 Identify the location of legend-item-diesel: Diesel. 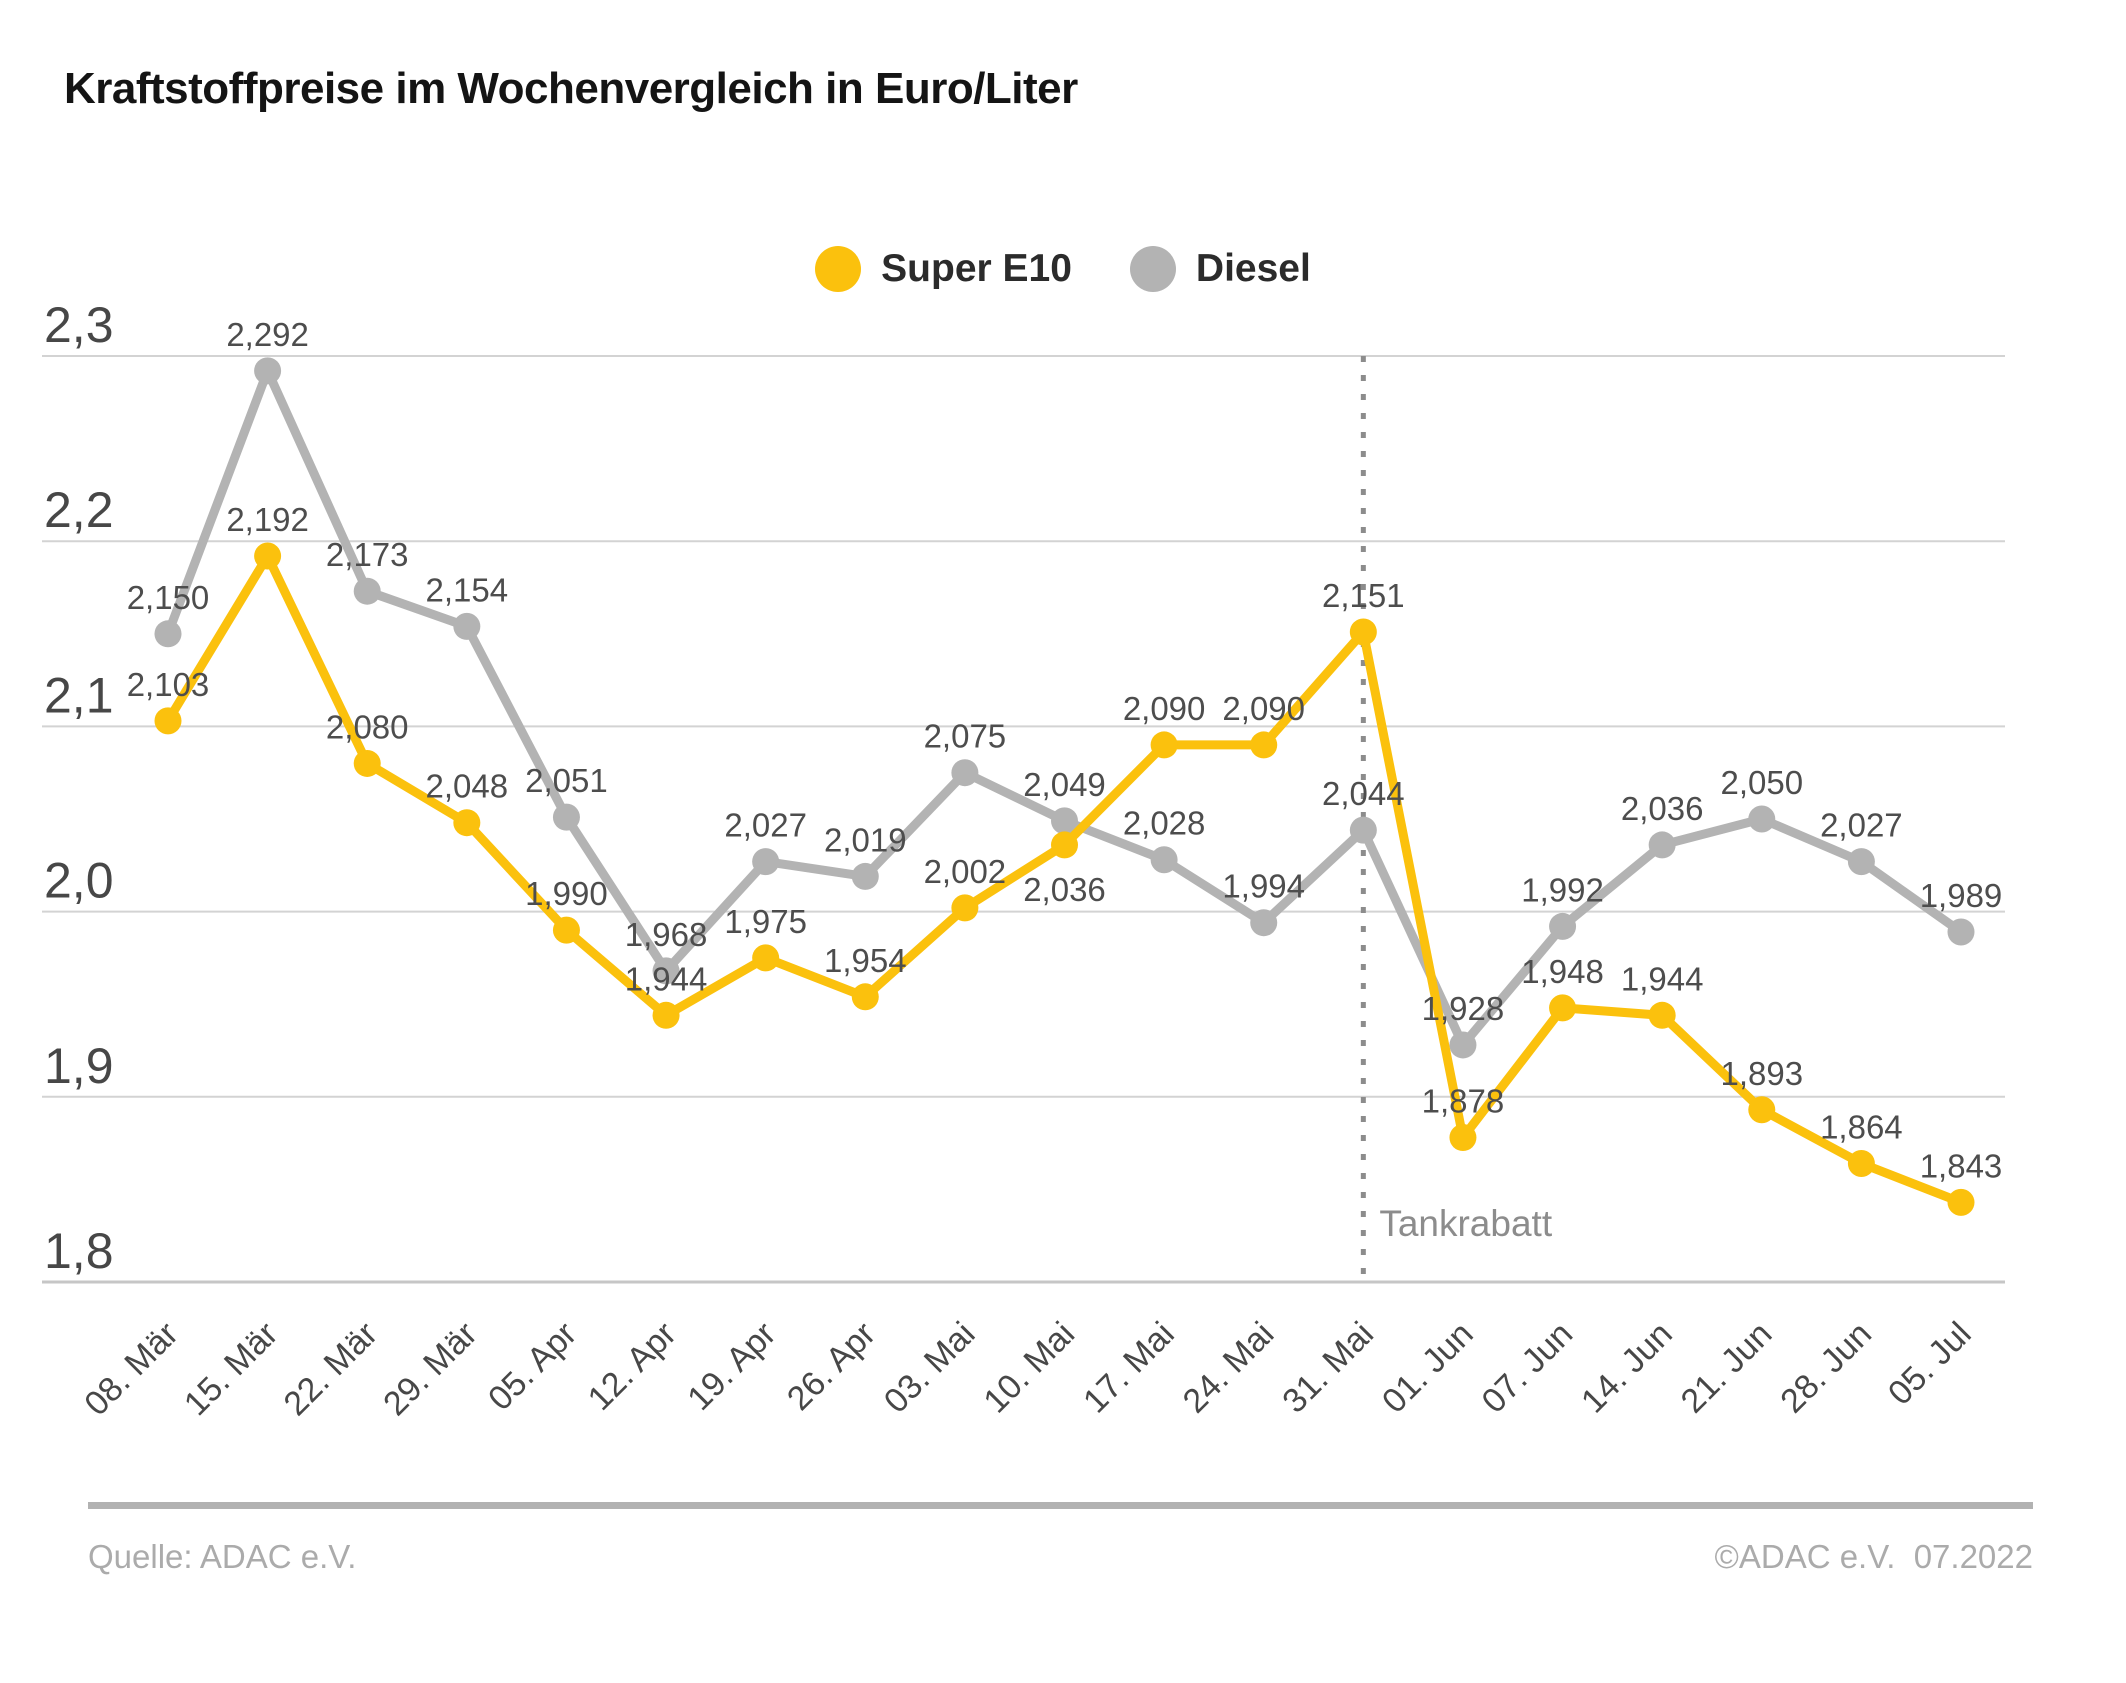
(1220, 269).